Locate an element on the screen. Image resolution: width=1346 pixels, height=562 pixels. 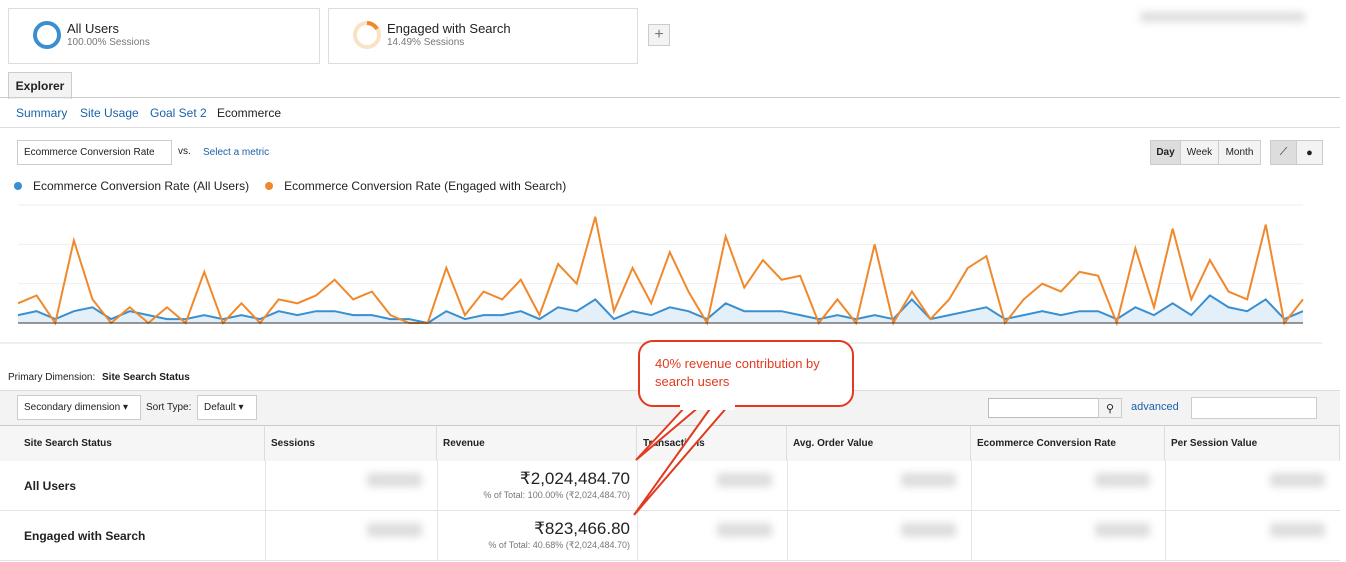
row-name: Engaged with Search is located at coordinates (85, 536).